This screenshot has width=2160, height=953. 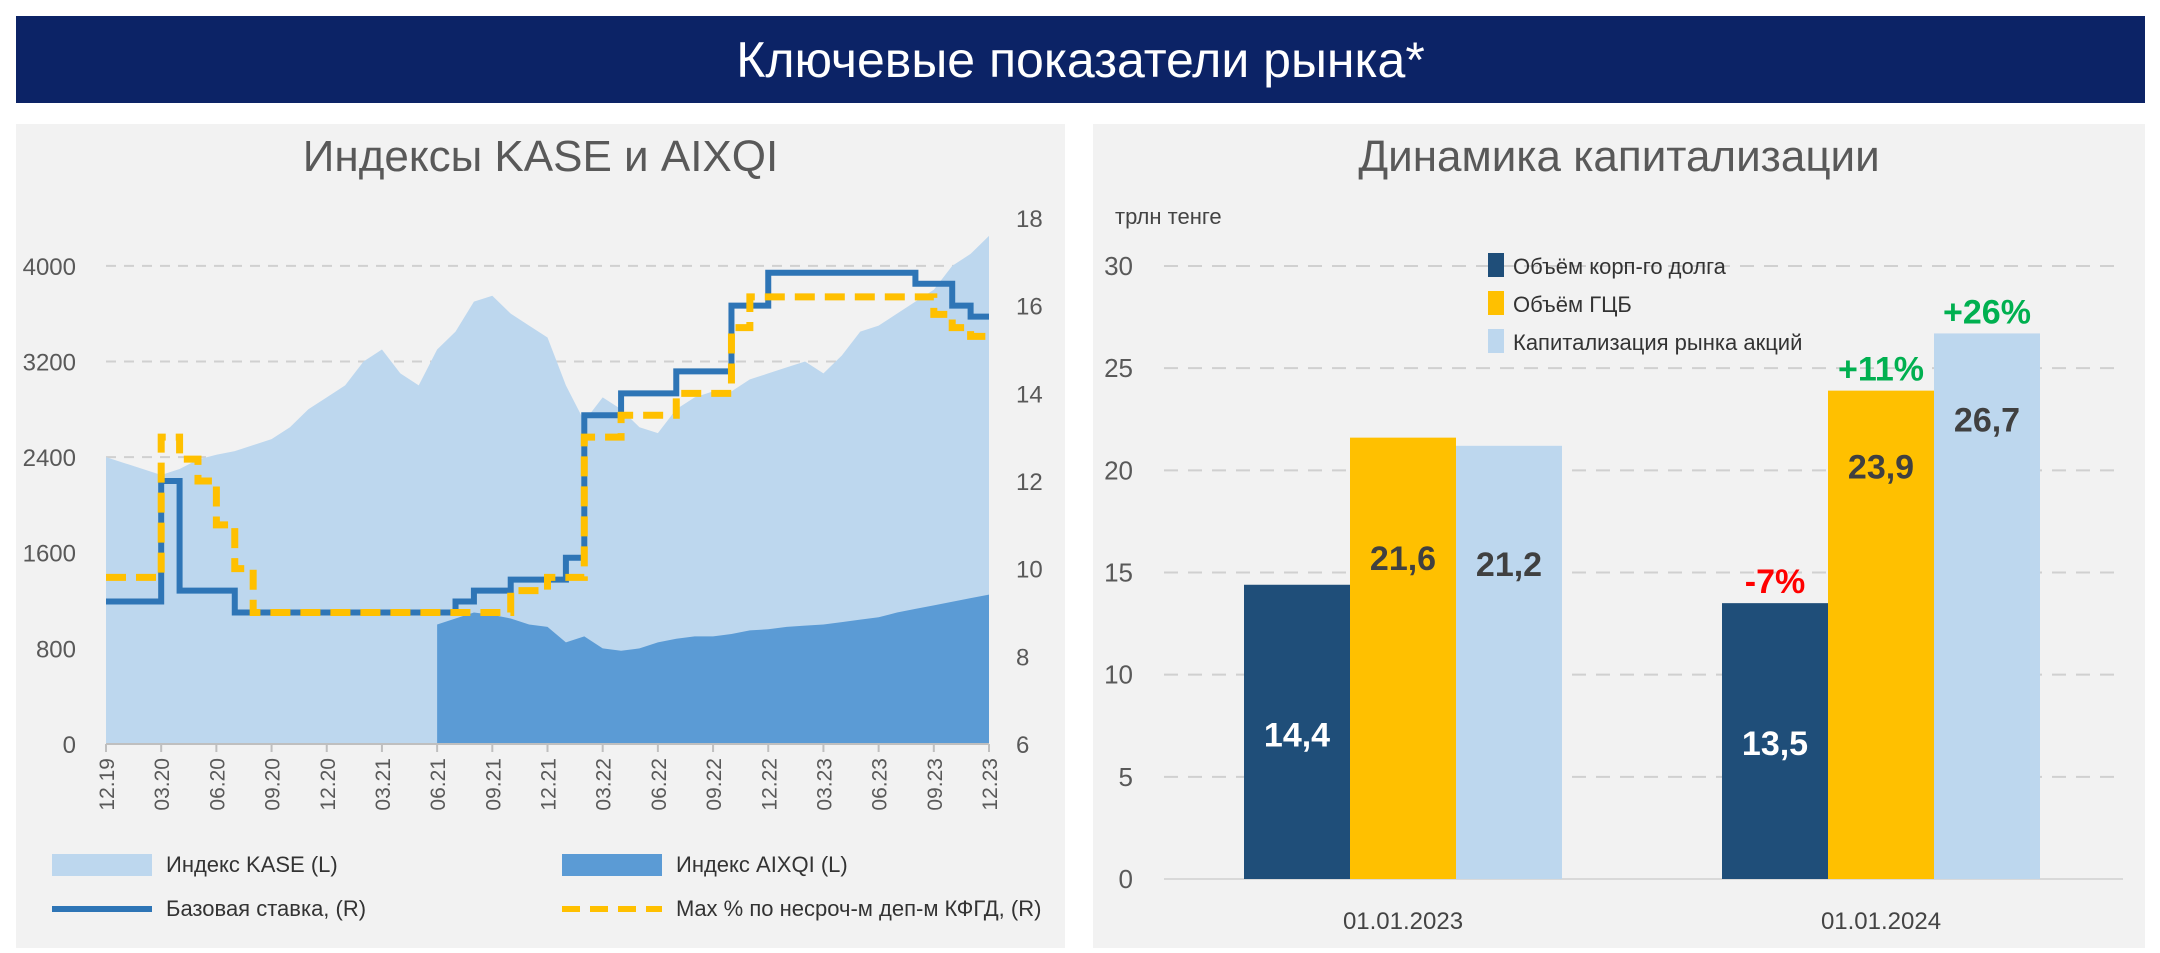 What do you see at coordinates (549, 784) in the screenshot?
I see `x-tick-label: 12.21` at bounding box center [549, 784].